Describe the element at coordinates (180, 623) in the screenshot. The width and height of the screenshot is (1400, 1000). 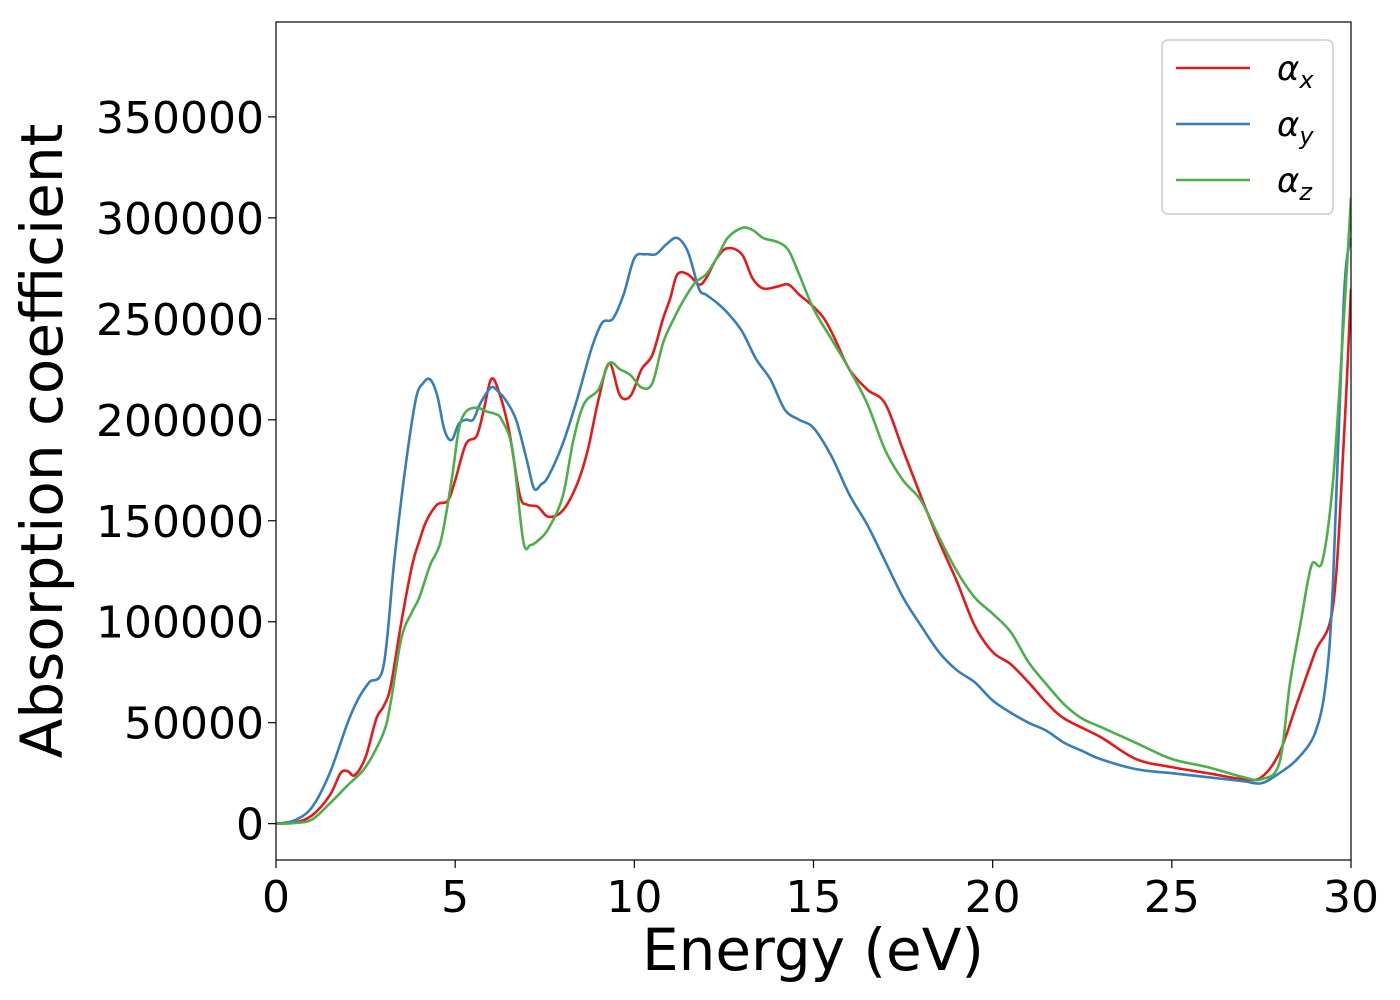
I see `y-tick-label: 100000` at that location.